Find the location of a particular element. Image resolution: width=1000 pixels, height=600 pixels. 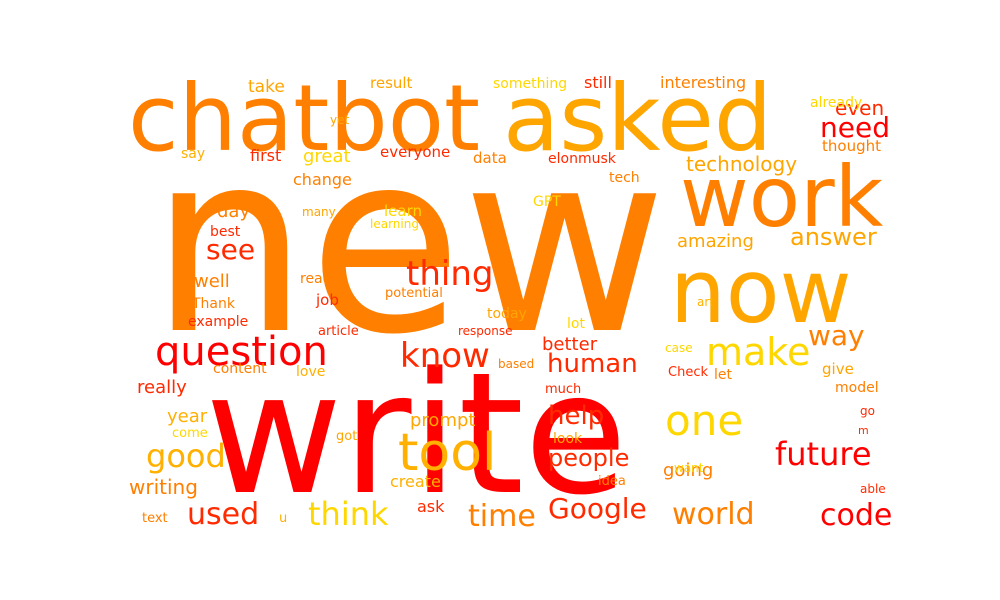

word-thank: Thank is located at coordinates (213, 304).